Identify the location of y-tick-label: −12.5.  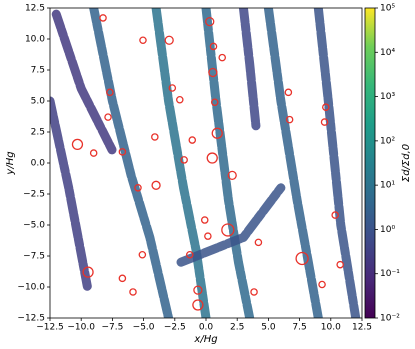
(31, 319).